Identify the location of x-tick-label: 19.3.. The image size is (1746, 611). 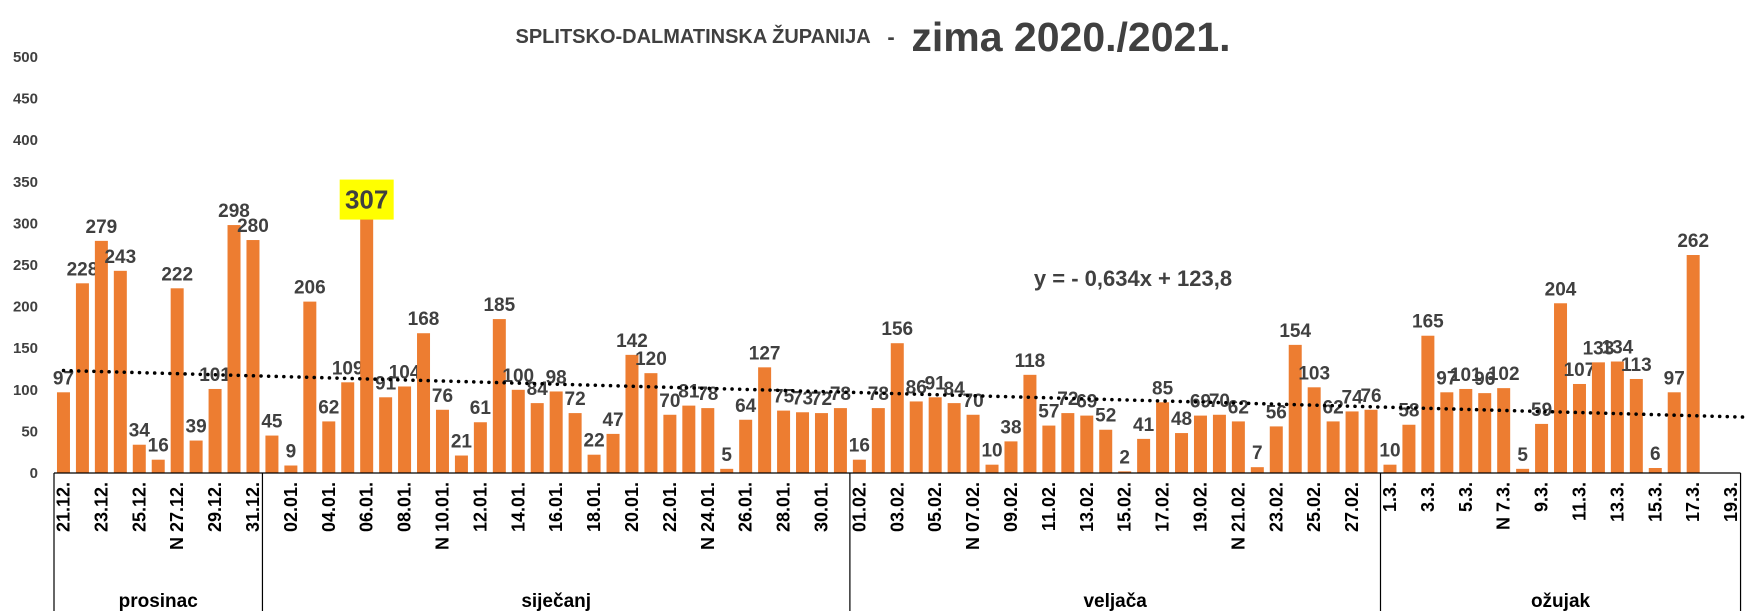
(1731, 502).